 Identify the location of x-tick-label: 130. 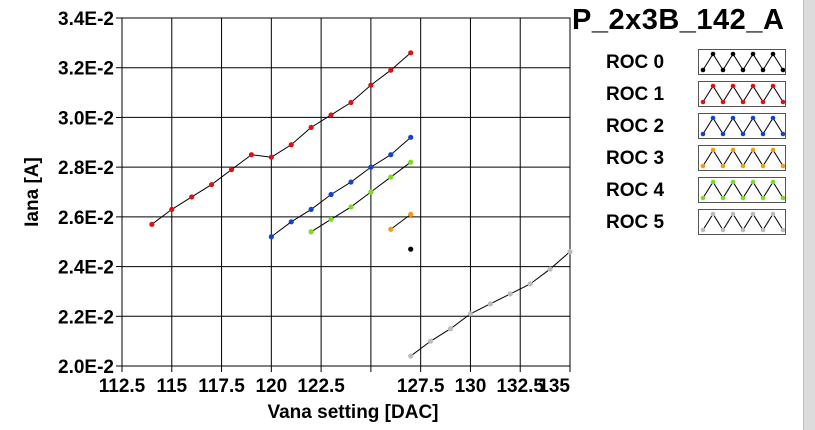
(471, 386).